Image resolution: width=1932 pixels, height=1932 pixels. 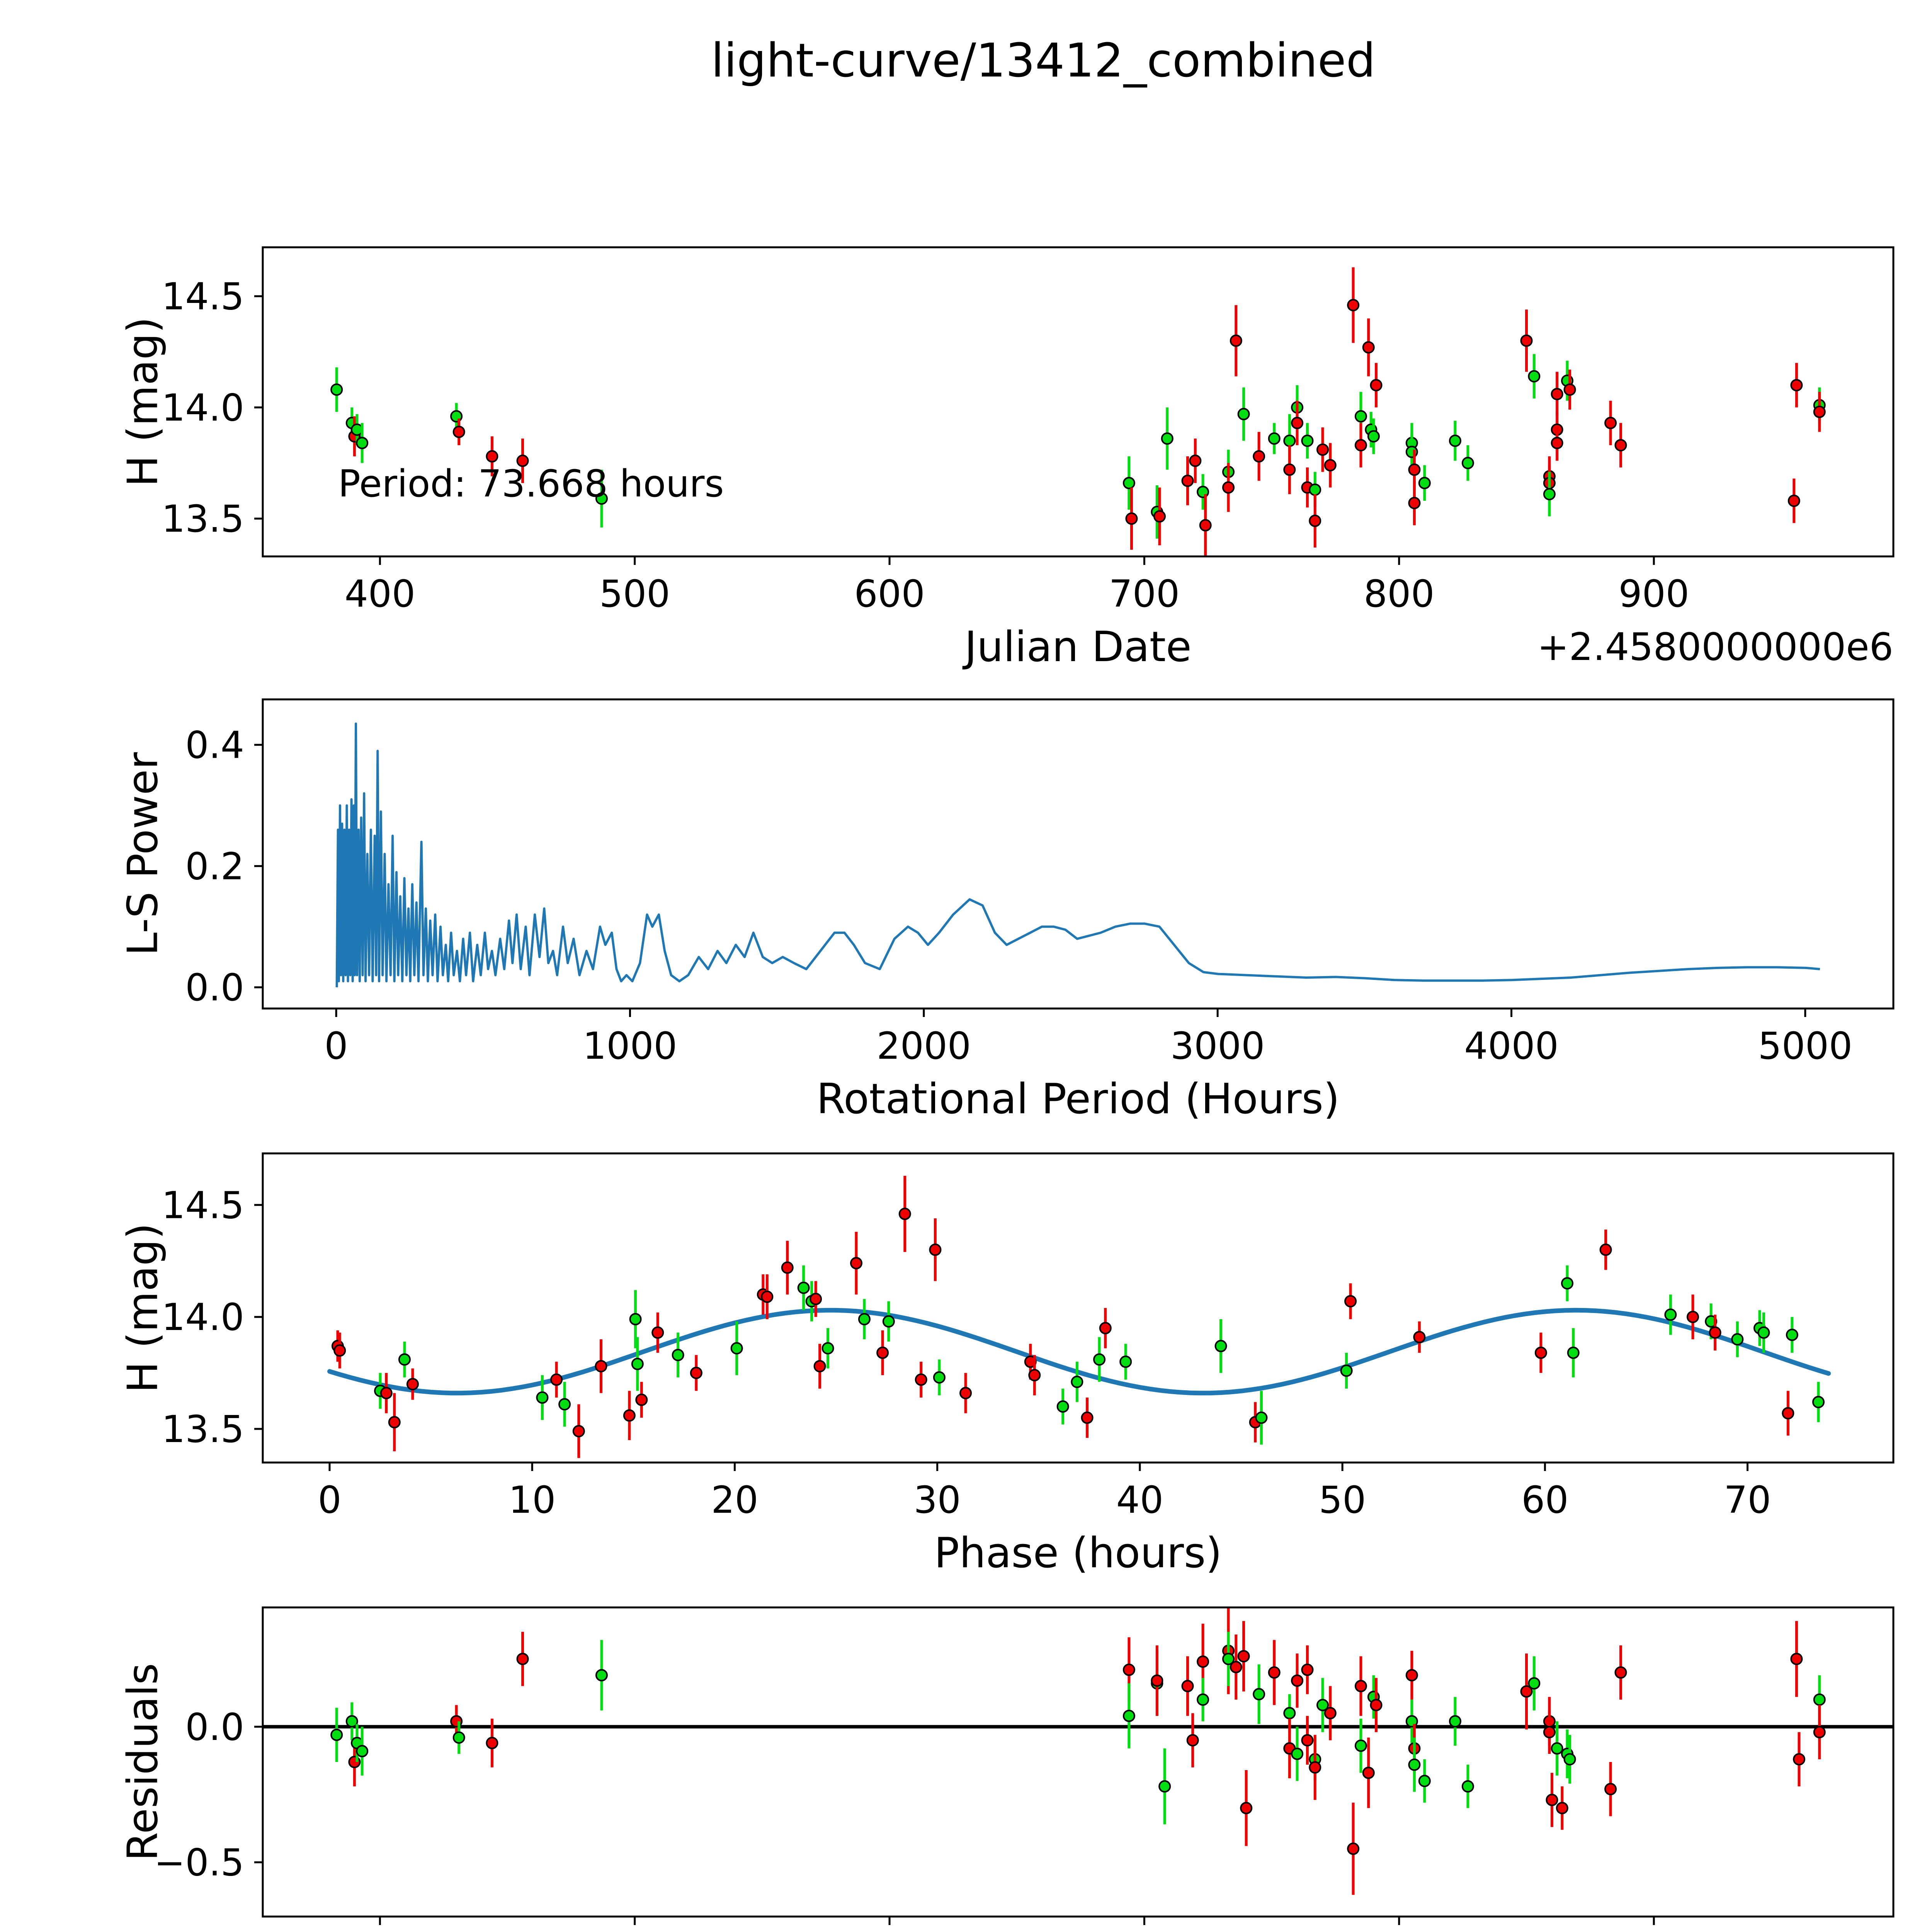 I want to click on x-tick-label: 10, so click(x=532, y=1500).